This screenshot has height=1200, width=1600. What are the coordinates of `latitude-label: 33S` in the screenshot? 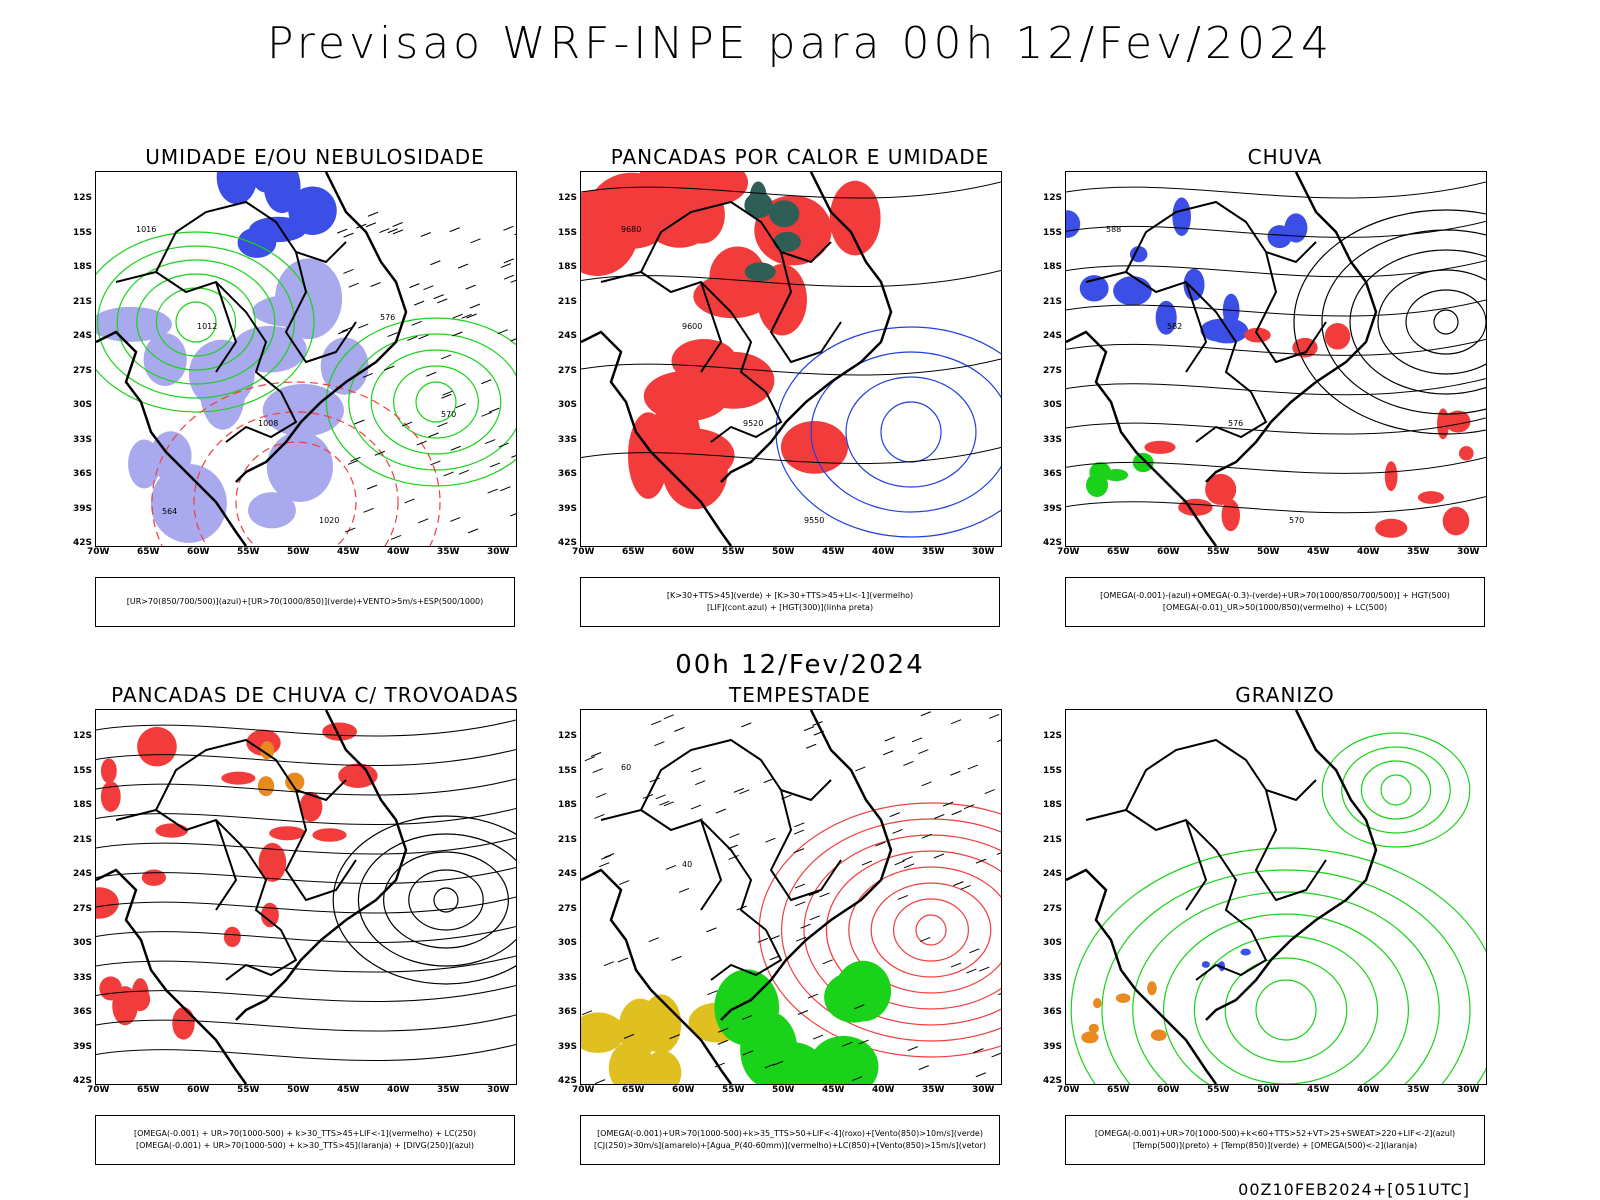 It's located at (568, 977).